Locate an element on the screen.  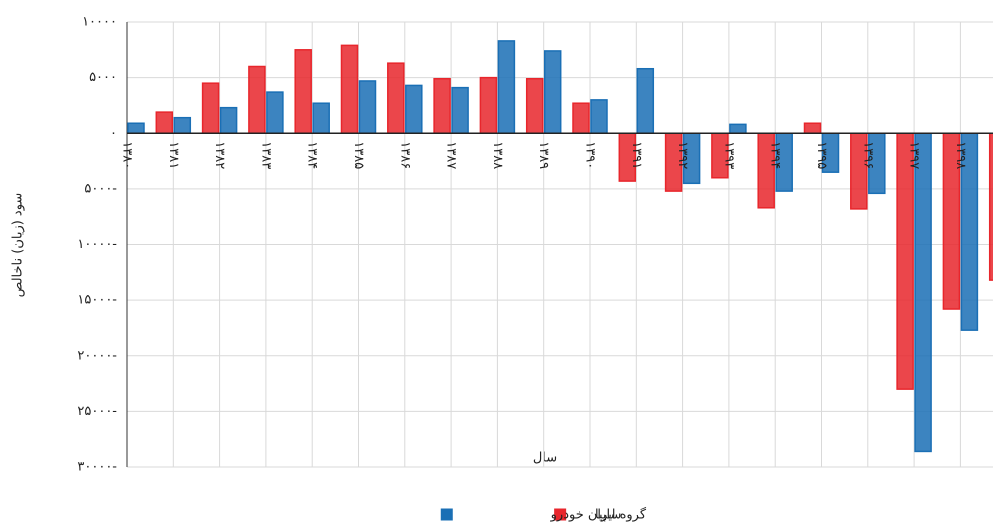
x-tick-label: ۱۳۹۲ is located at coordinates (682, 155).